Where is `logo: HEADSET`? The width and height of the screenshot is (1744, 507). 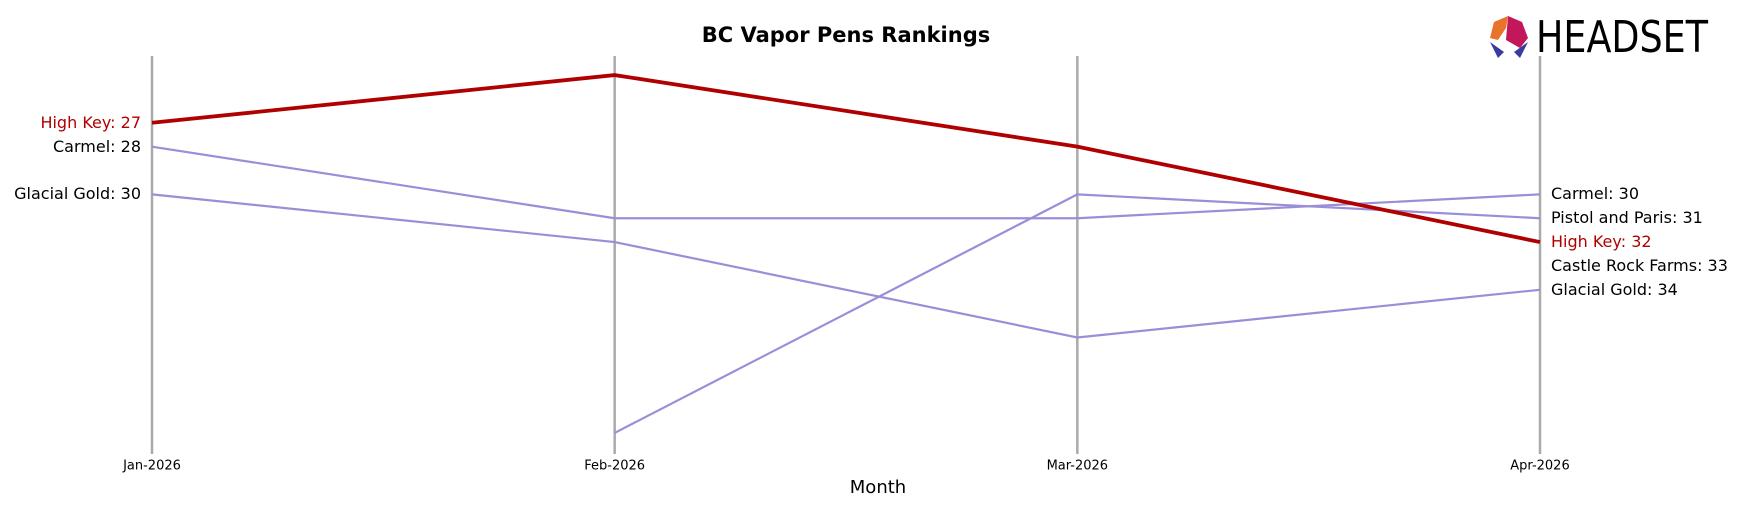
logo: HEADSET is located at coordinates (1599, 37).